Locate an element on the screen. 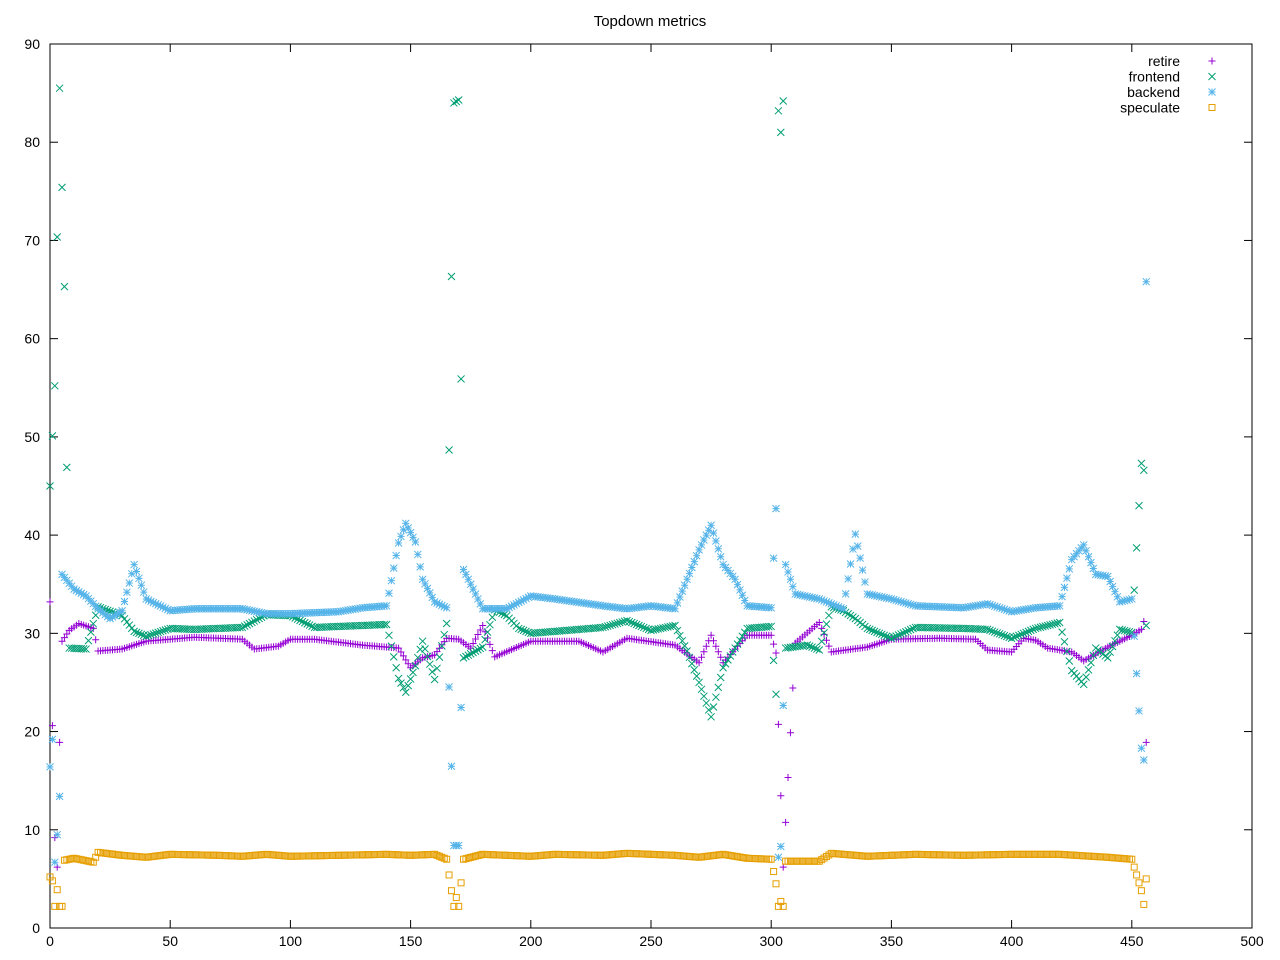  y-tick-label: 50 is located at coordinates (32, 437).